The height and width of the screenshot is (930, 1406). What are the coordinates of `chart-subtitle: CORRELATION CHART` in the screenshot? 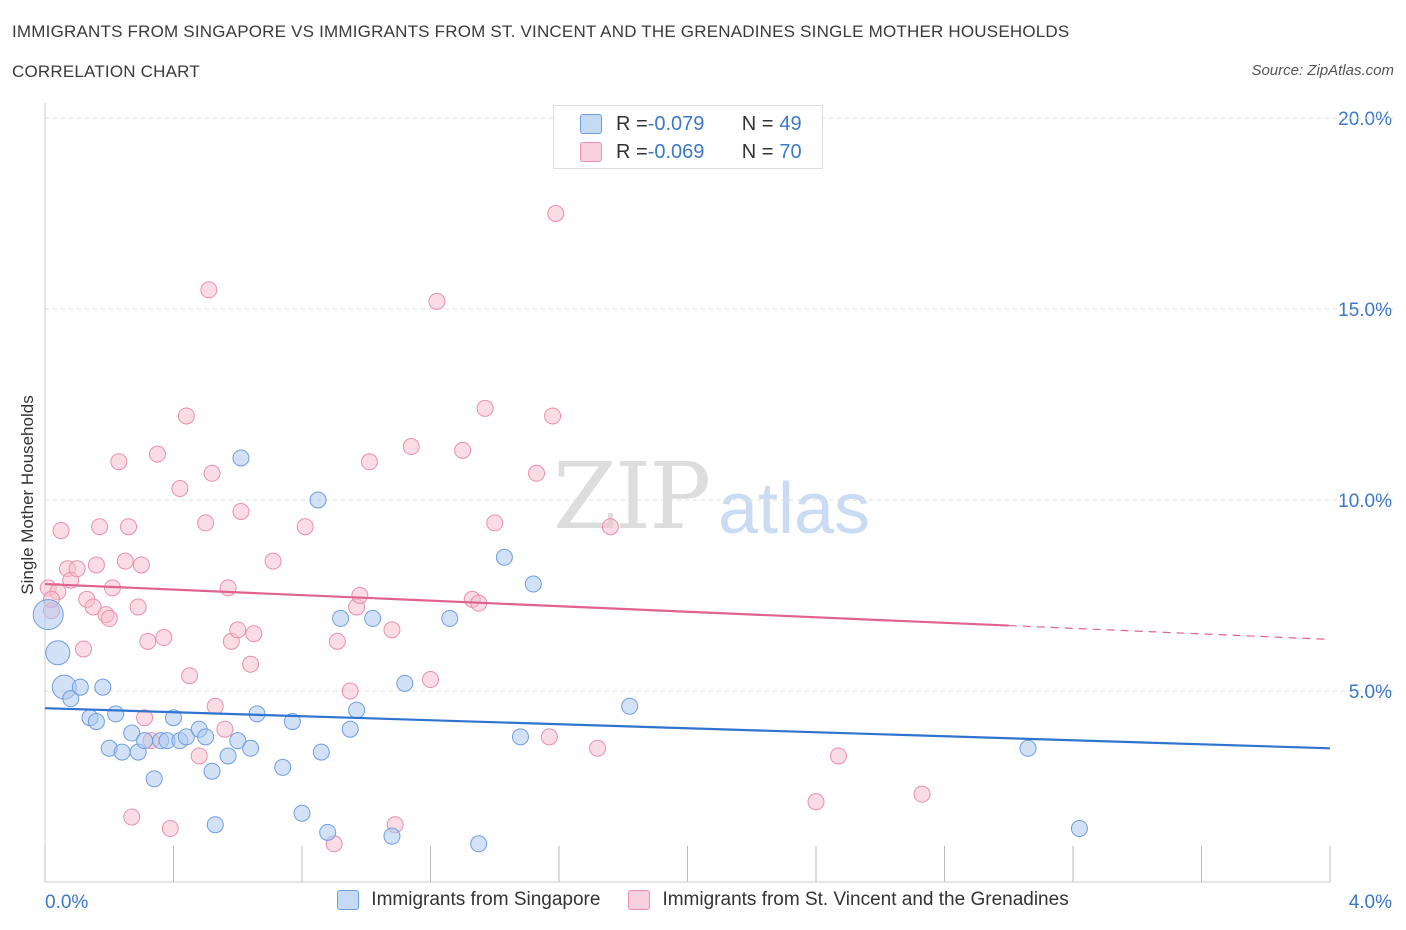 It's located at (106, 71).